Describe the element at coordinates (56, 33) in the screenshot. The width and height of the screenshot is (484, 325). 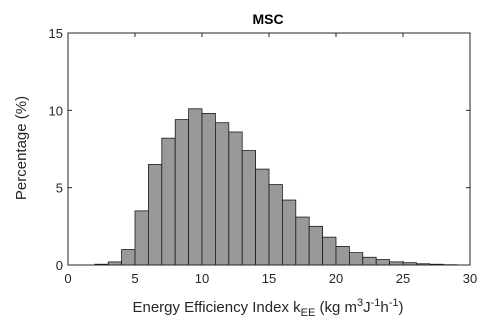
I see `y-tick-label-3: 15` at that location.